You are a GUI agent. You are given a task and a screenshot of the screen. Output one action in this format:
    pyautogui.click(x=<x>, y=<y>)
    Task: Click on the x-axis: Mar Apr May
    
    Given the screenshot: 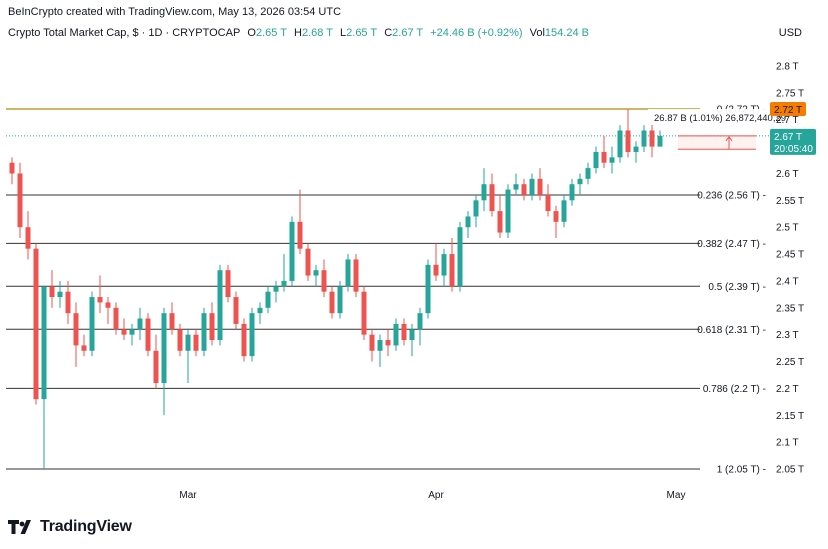 What is the action you would take?
    pyautogui.click(x=432, y=495)
    